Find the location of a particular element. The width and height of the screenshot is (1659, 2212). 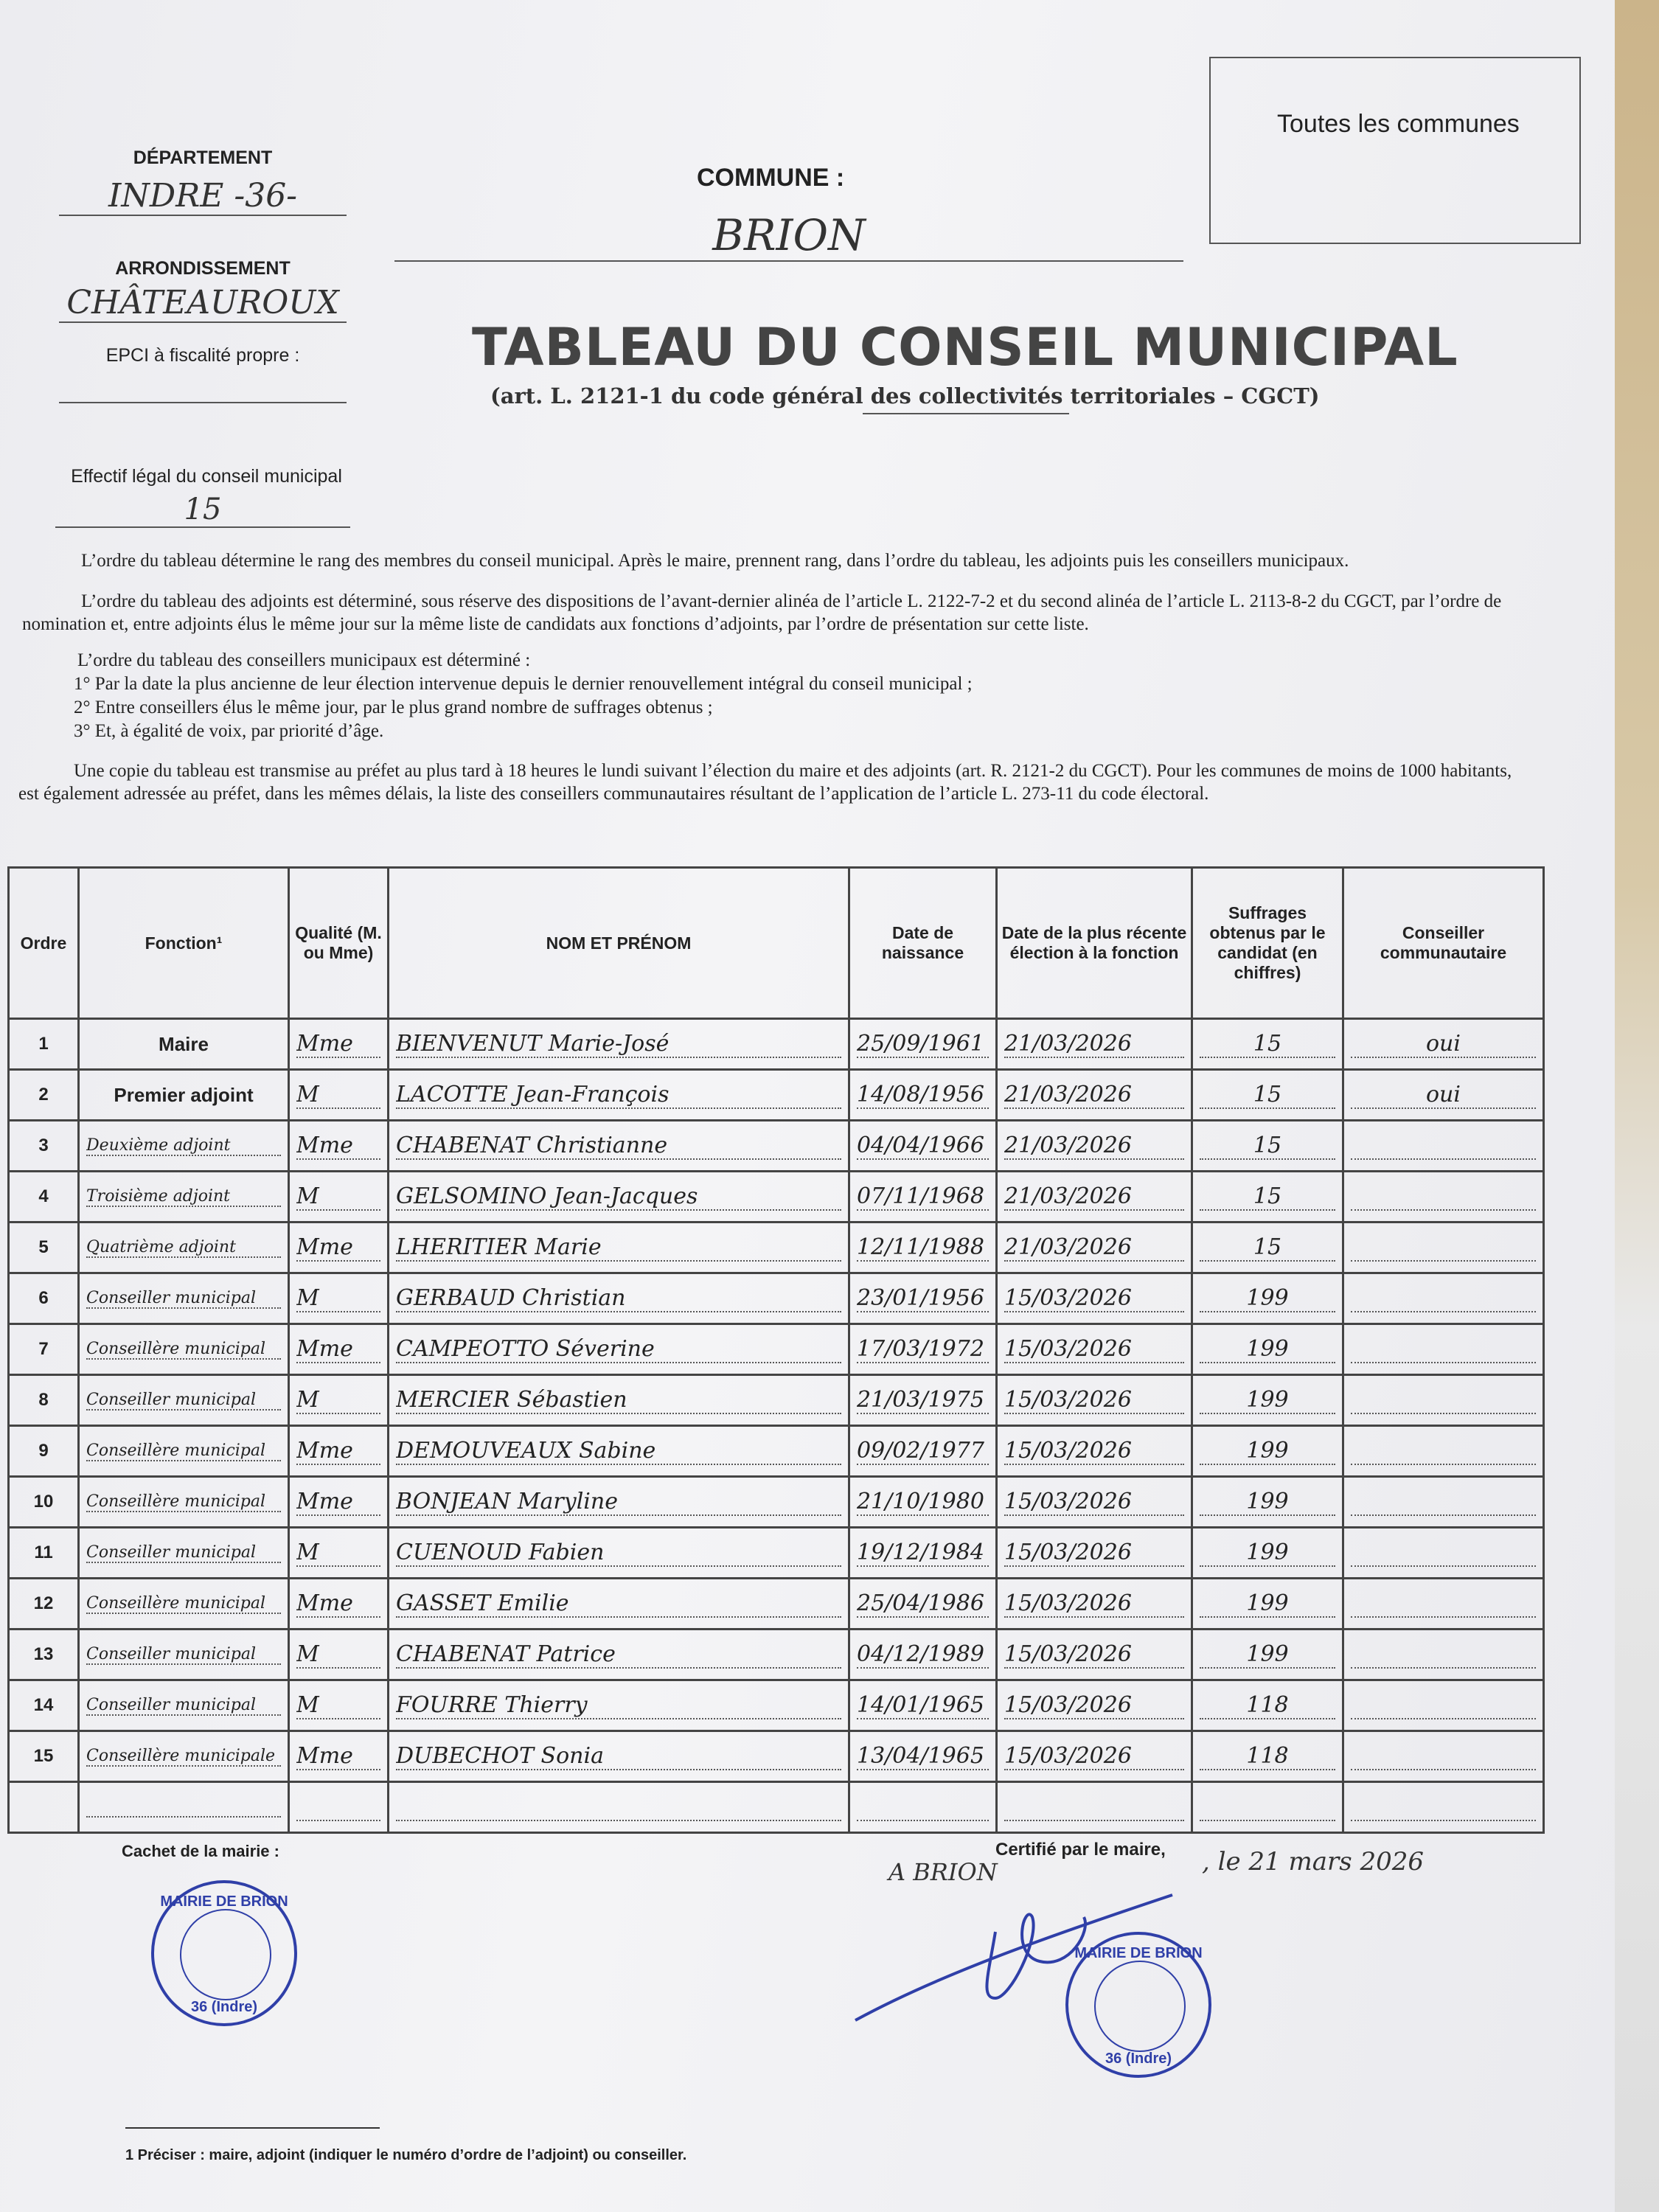

mairie-stamp-left: MAIRIE DE BRION 36 (Indre) is located at coordinates (224, 1953).